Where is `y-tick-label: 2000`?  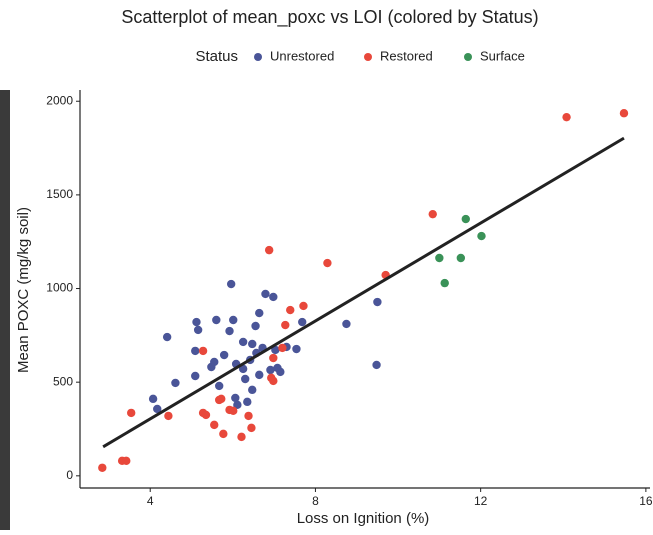
y-tick-label: 2000 is located at coordinates (59, 100).